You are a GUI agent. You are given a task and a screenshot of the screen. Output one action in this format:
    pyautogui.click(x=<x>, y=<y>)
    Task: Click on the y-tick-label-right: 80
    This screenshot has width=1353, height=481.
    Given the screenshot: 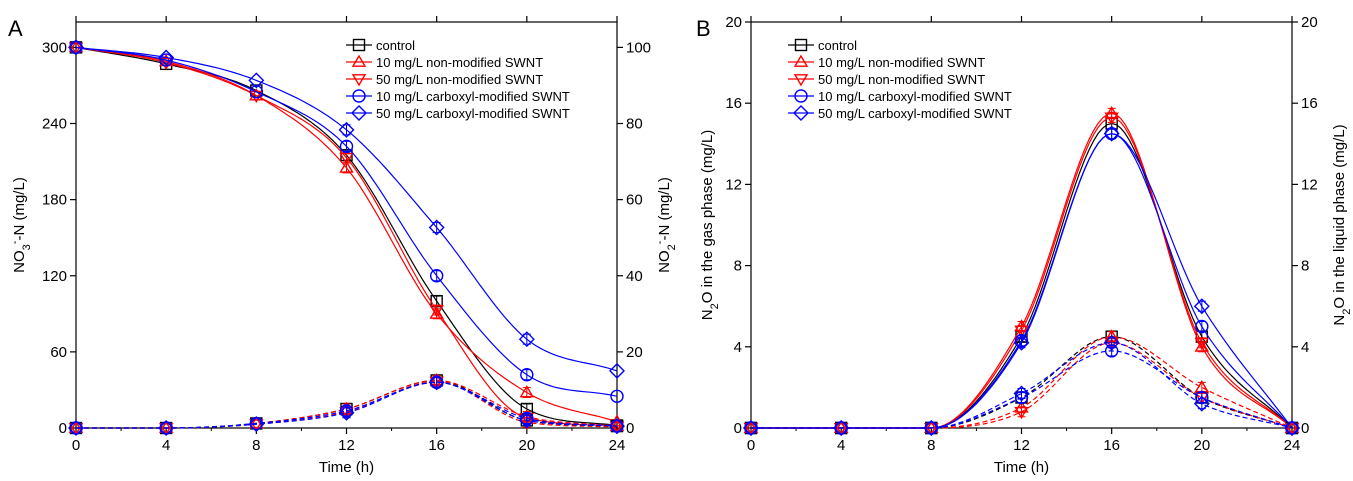 What is the action you would take?
    pyautogui.click(x=634, y=124)
    